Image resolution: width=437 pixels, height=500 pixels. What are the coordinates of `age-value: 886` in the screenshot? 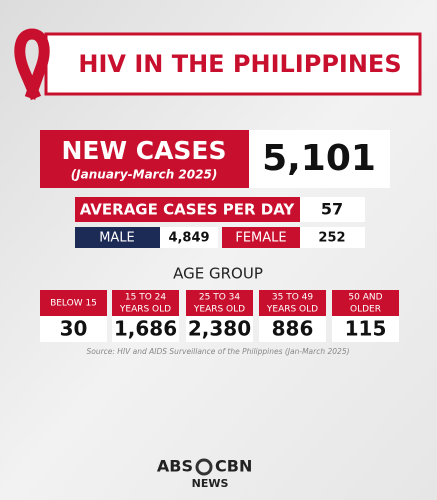 It's located at (293, 329).